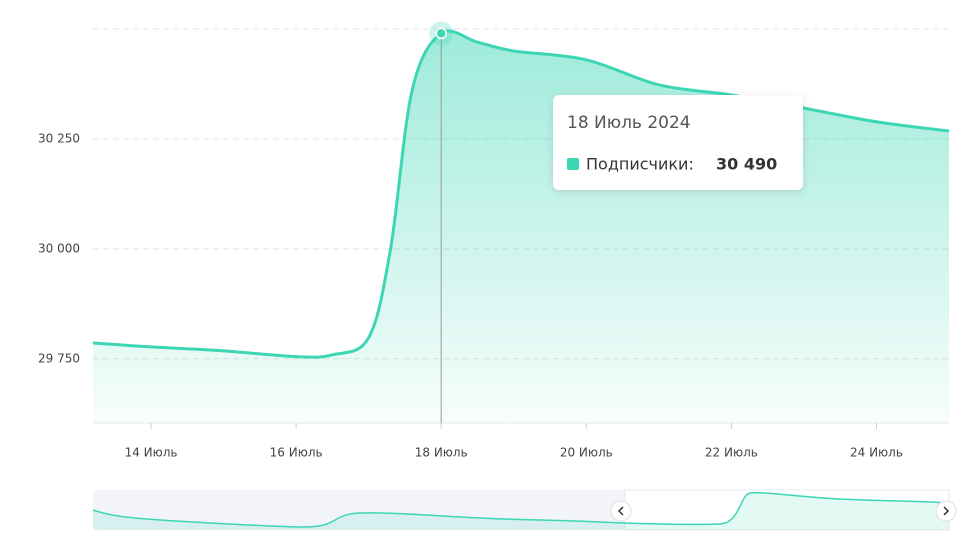 The image size is (974, 551). What do you see at coordinates (59, 138) in the screenshot?
I see `y-tick-label: 30 250` at bounding box center [59, 138].